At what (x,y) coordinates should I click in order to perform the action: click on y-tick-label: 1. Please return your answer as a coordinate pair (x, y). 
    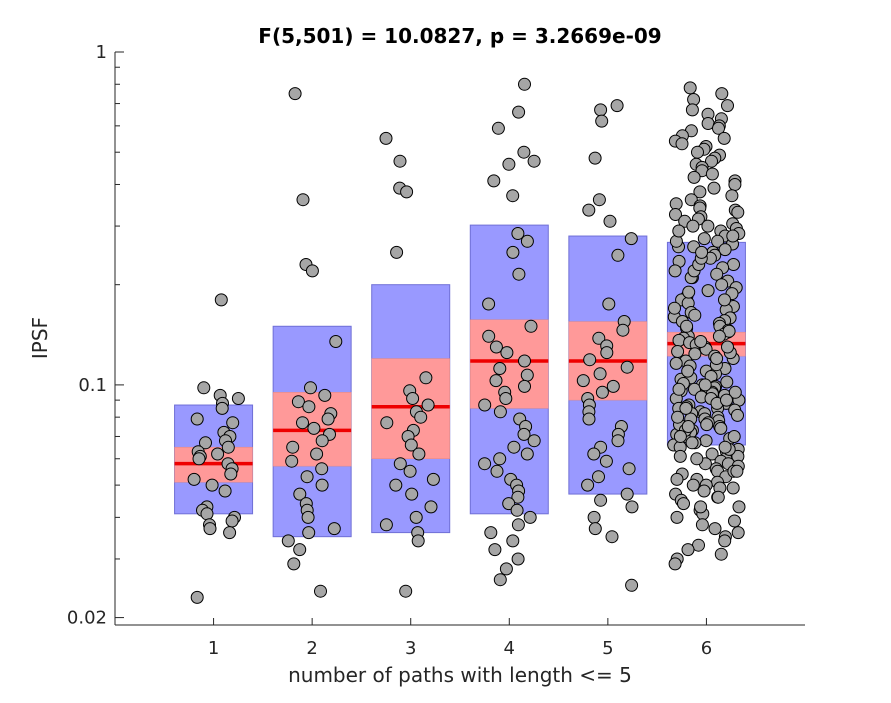
    Looking at the image, I should click on (101, 52).